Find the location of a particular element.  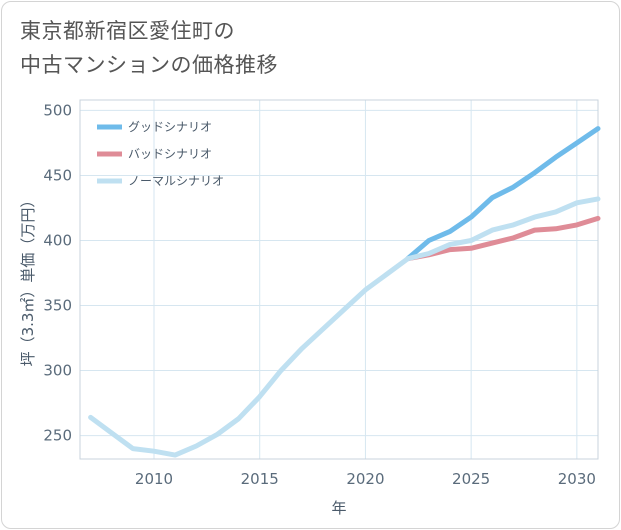

y-tick-label: 400 is located at coordinates (57, 240).